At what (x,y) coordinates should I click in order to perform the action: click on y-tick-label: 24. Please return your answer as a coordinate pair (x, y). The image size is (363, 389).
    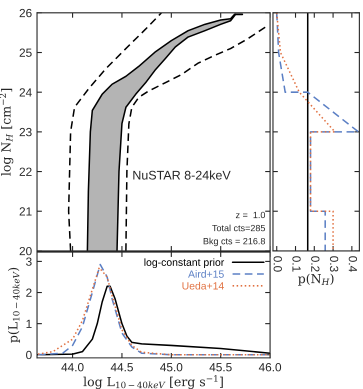
    Looking at the image, I should click on (26, 92).